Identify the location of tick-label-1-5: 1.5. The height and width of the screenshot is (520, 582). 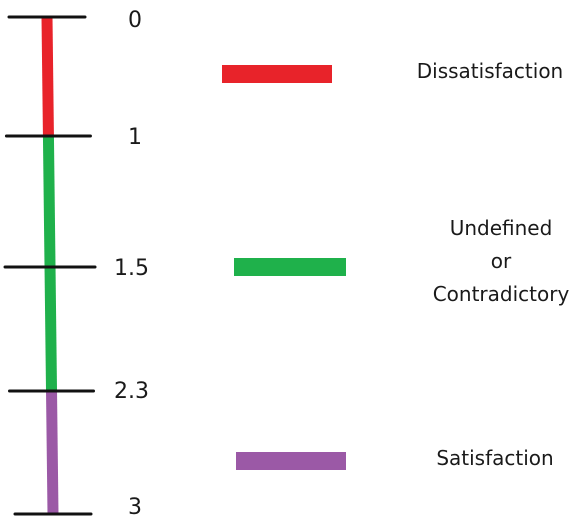
(131, 268).